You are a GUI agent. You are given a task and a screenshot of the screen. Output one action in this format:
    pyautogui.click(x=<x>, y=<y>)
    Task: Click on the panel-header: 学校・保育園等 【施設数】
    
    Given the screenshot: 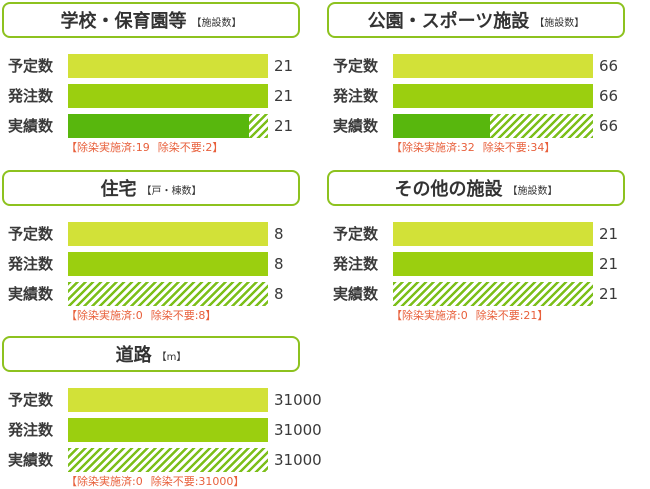 What is the action you would take?
    pyautogui.click(x=151, y=20)
    